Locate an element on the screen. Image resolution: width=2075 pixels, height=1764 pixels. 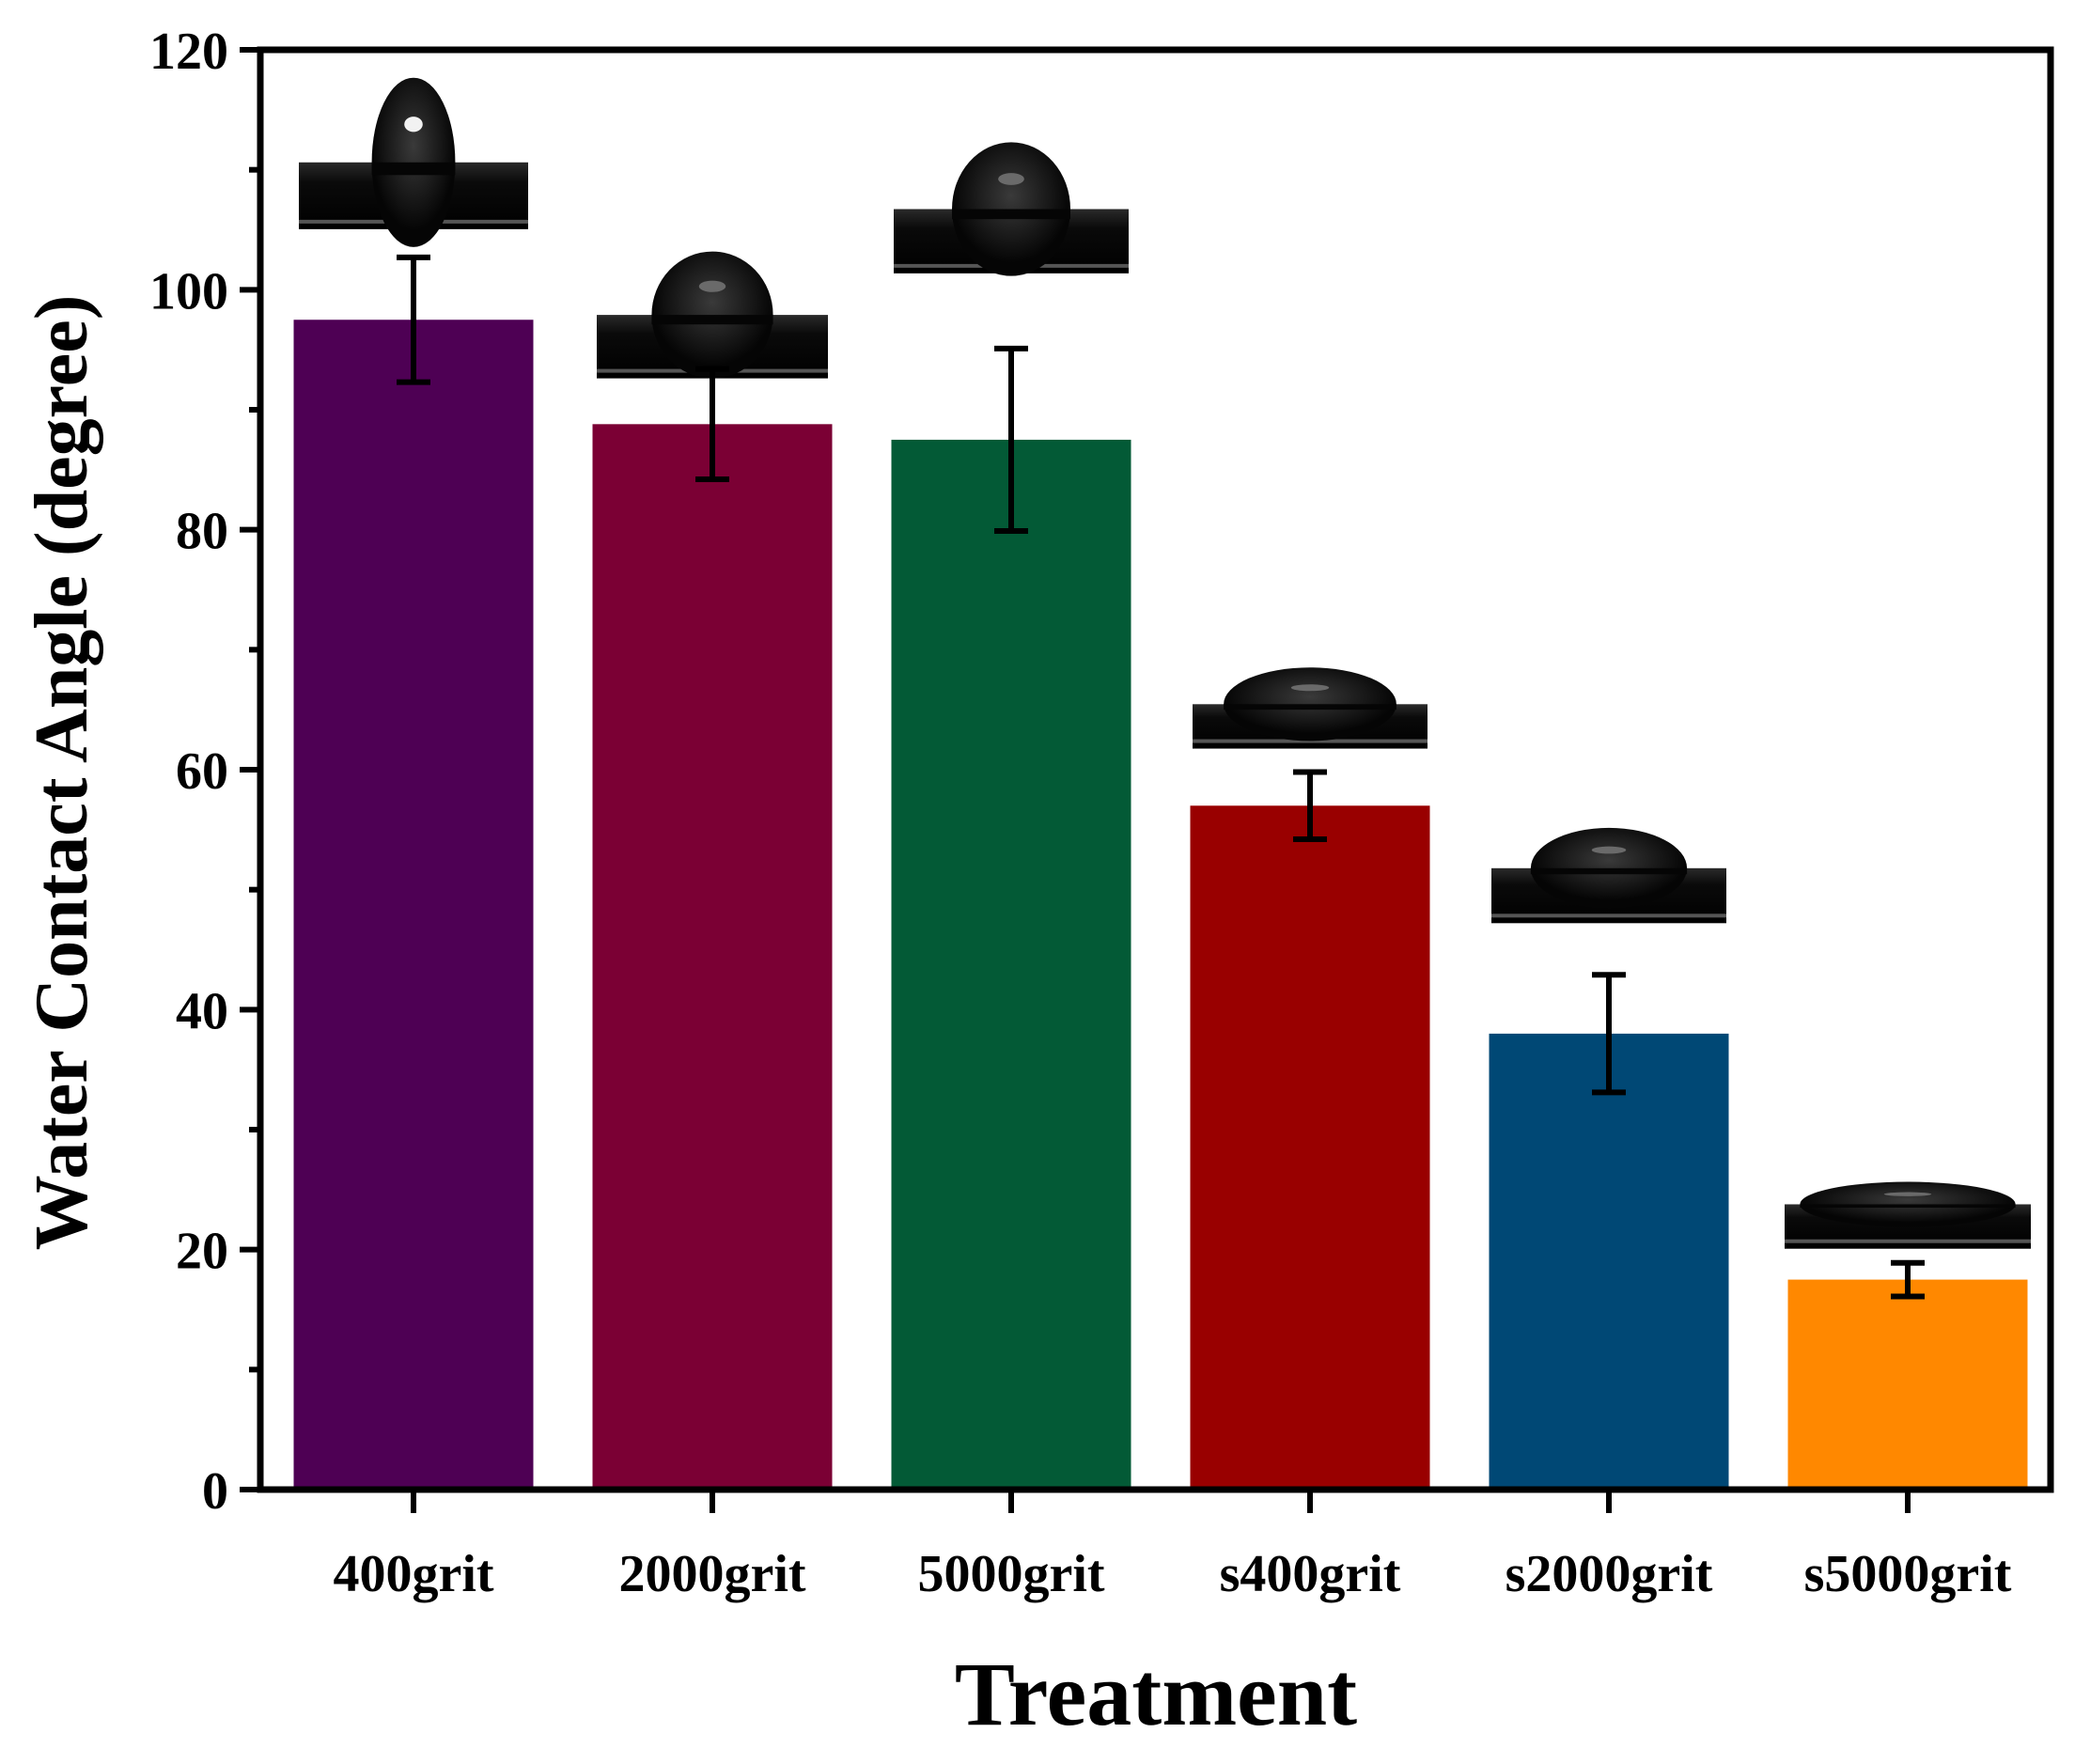
x-tick-label: 5000grit is located at coordinates (1010, 1574).